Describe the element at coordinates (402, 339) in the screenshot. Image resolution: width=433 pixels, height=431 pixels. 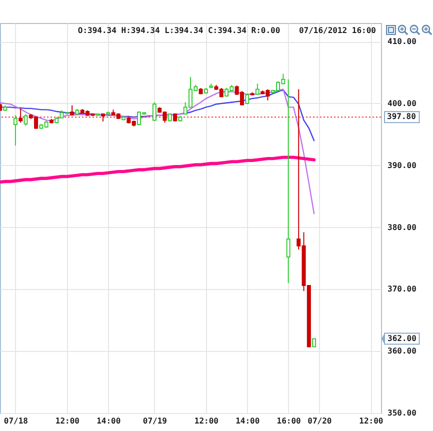
I see `y-tick-label: 362.00` at that location.